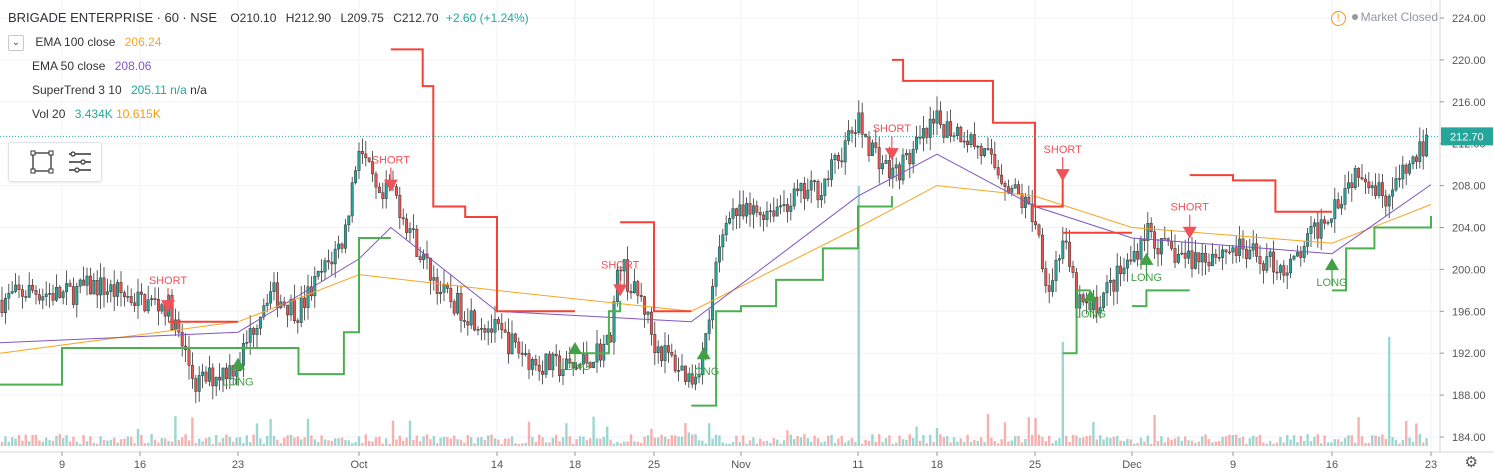 This screenshot has width=1494, height=474. Describe the element at coordinates (1431, 465) in the screenshot. I see `time-tick-label: 23` at that location.